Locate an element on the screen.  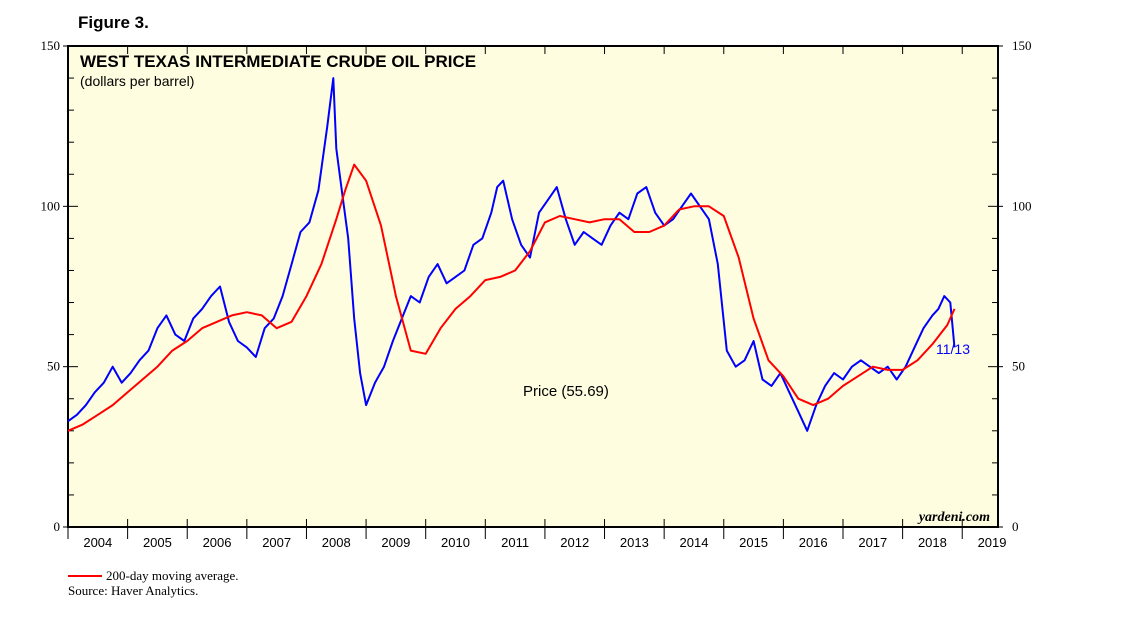
legend-moving-average: 200-day moving average. is located at coordinates (153, 575).